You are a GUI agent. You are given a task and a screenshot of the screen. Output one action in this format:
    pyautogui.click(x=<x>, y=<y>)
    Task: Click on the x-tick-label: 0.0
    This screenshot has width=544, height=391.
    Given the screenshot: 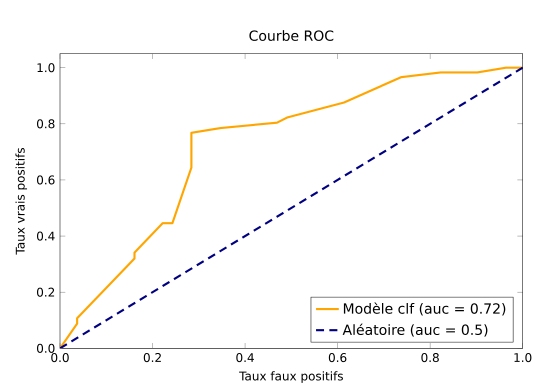 What is the action you would take?
    pyautogui.click(x=60, y=357)
    